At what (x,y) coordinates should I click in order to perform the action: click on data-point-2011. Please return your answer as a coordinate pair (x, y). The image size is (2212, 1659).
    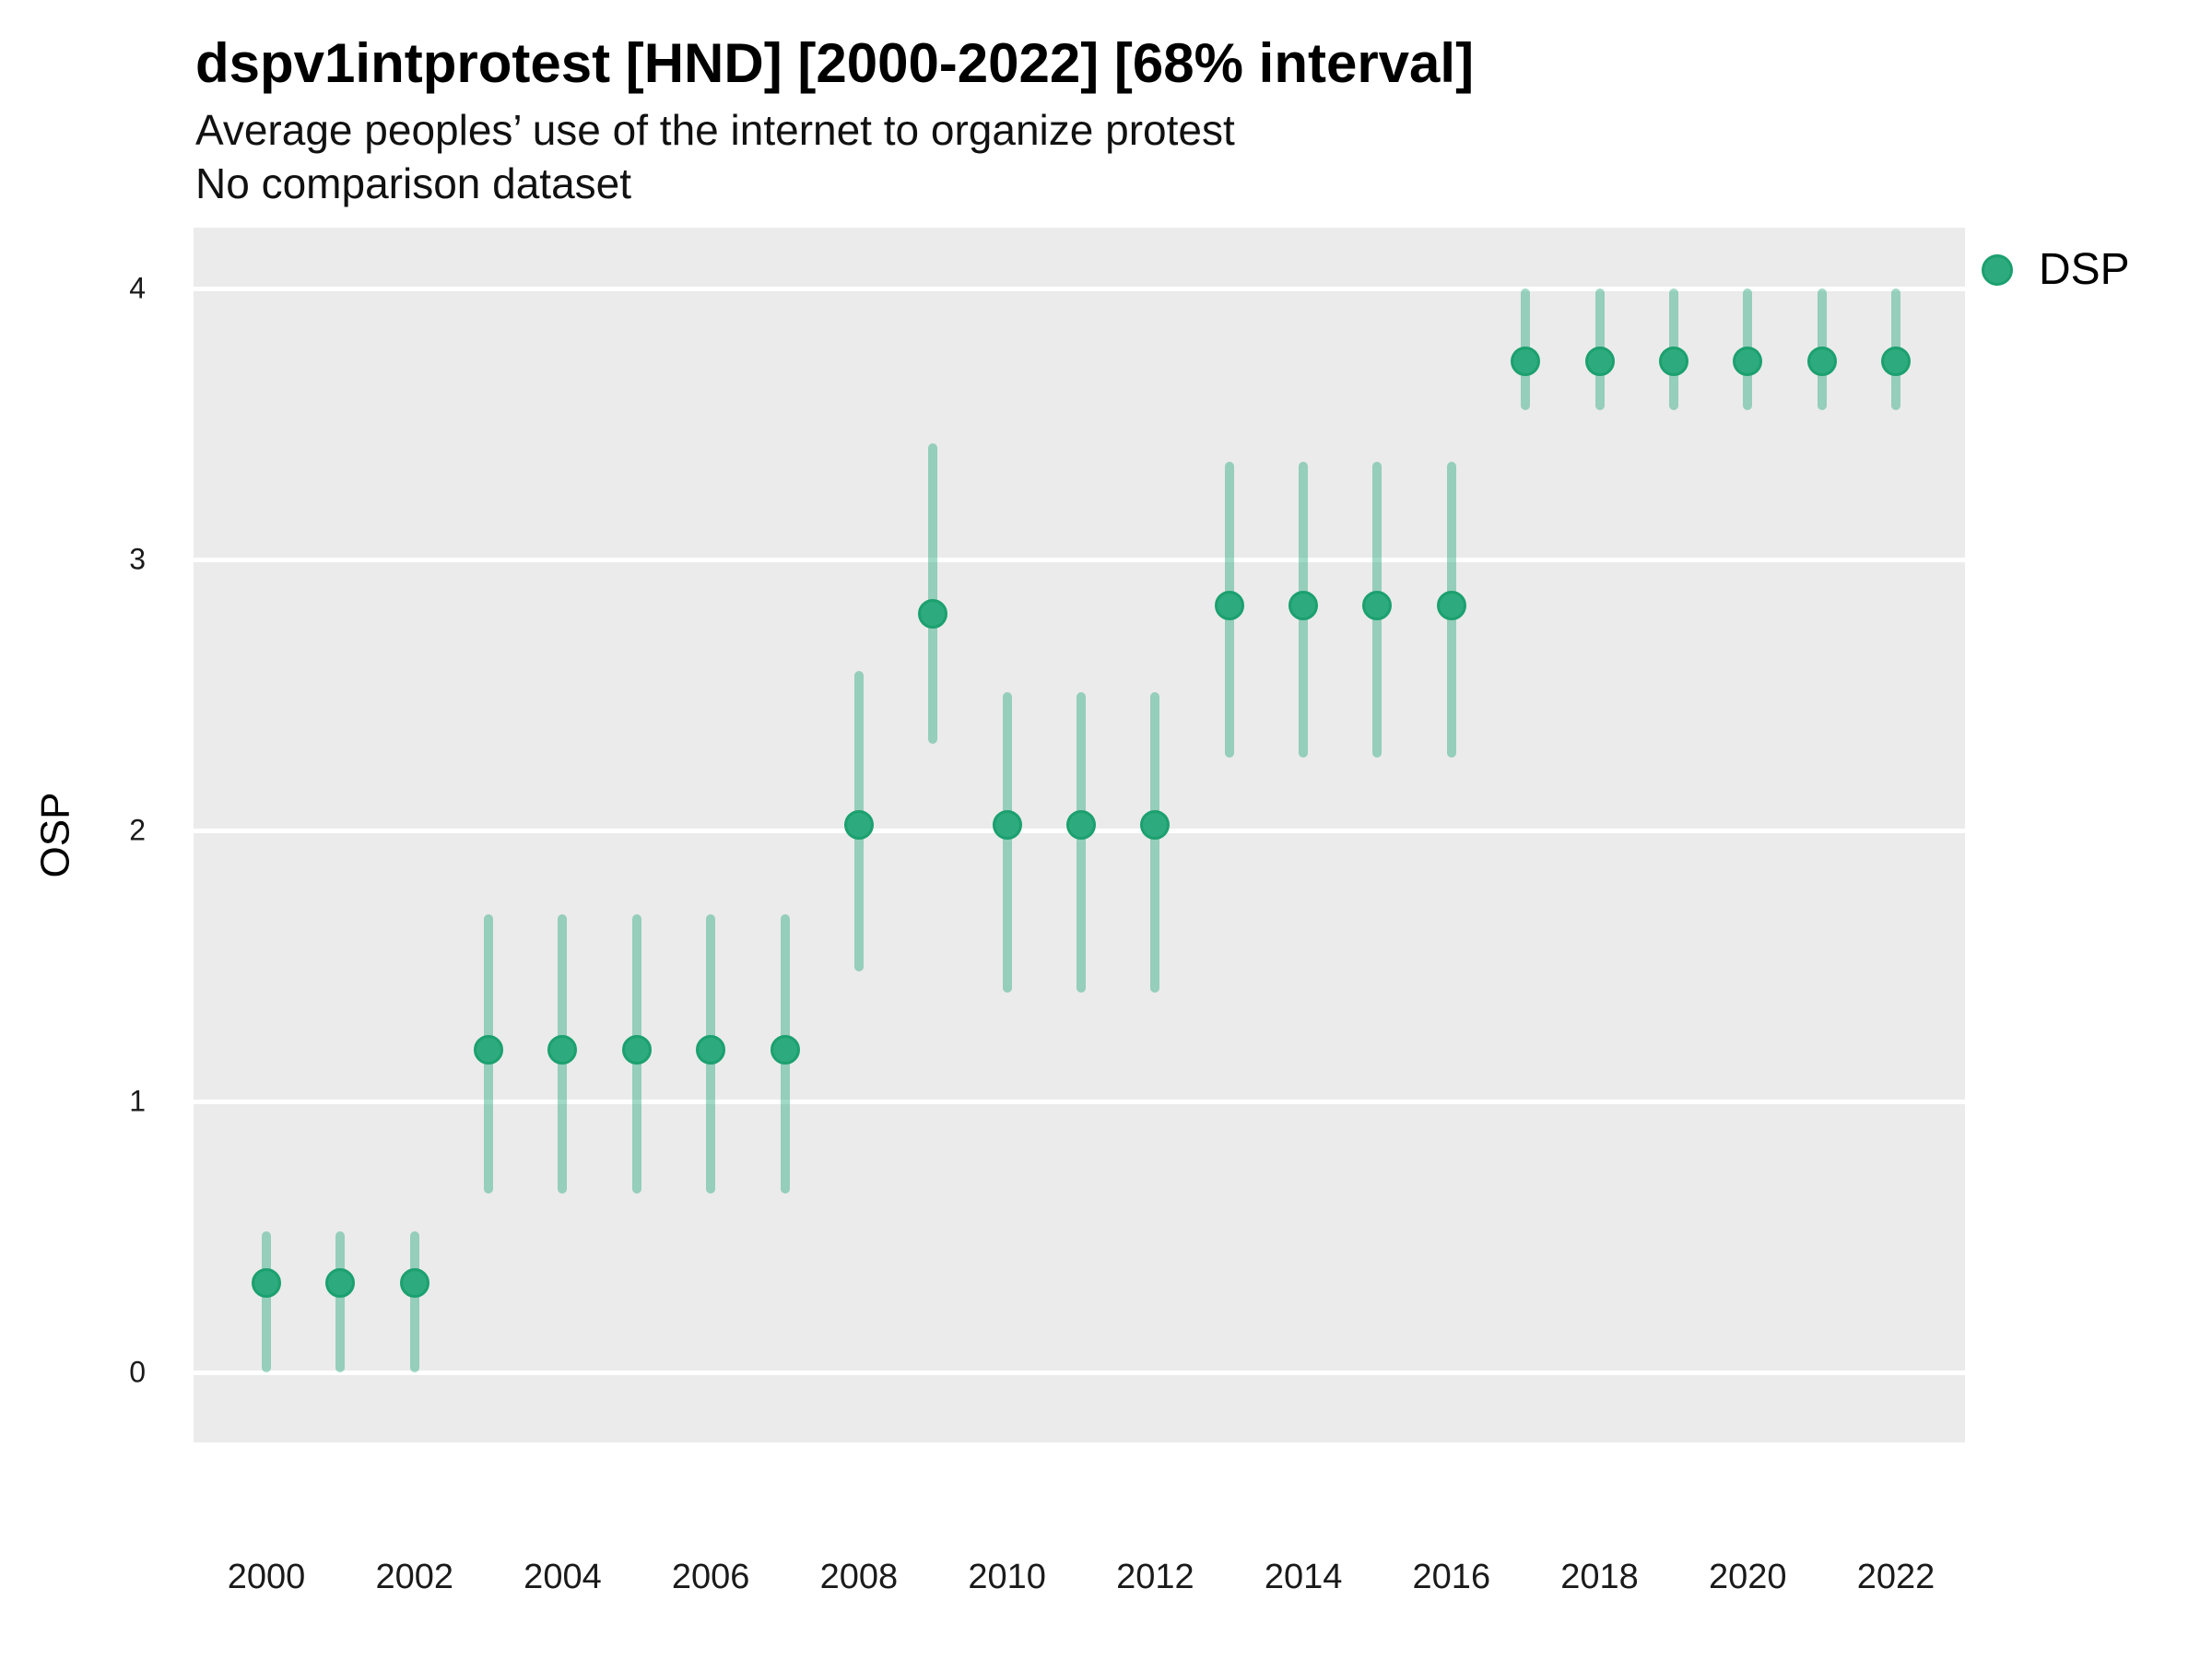
    Looking at the image, I should click on (1081, 825).